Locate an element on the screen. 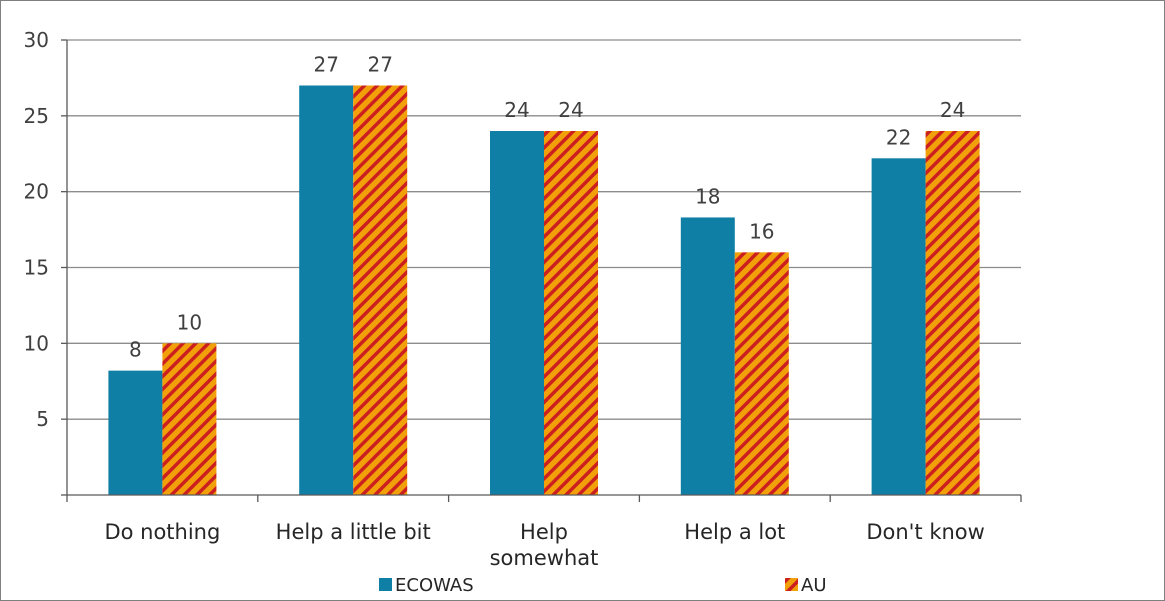 This screenshot has width=1165, height=601. y-tick-label: 5 is located at coordinates (42, 419).